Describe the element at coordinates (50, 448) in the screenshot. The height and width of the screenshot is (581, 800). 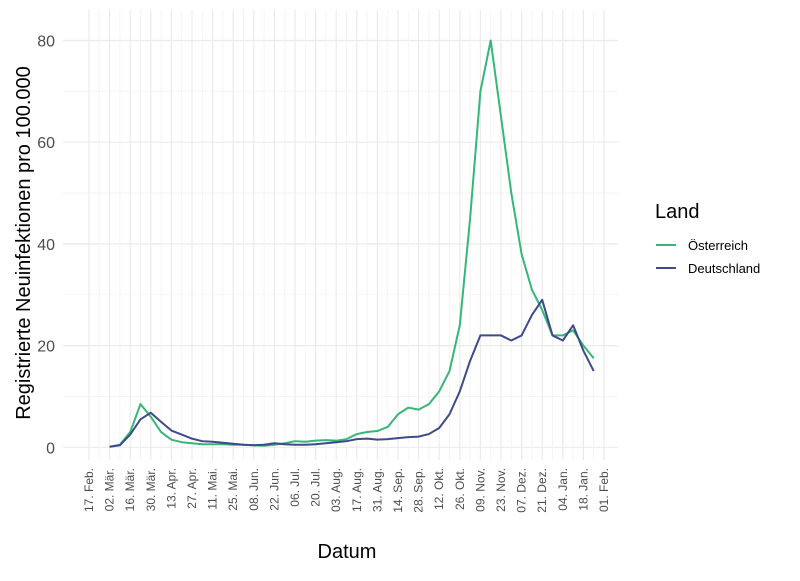
I see `y-tick-label: 0` at that location.